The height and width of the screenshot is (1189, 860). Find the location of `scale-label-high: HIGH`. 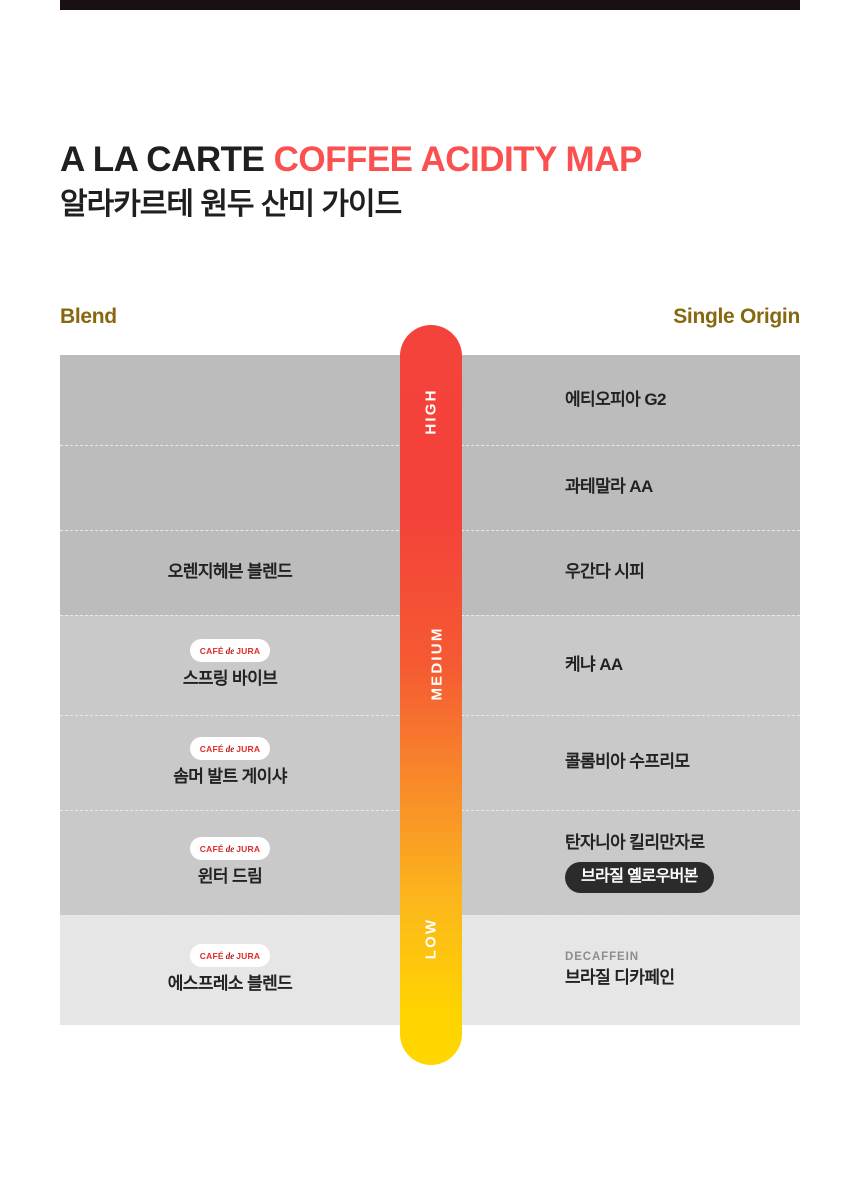

scale-label-high: HIGH is located at coordinates (431, 411).